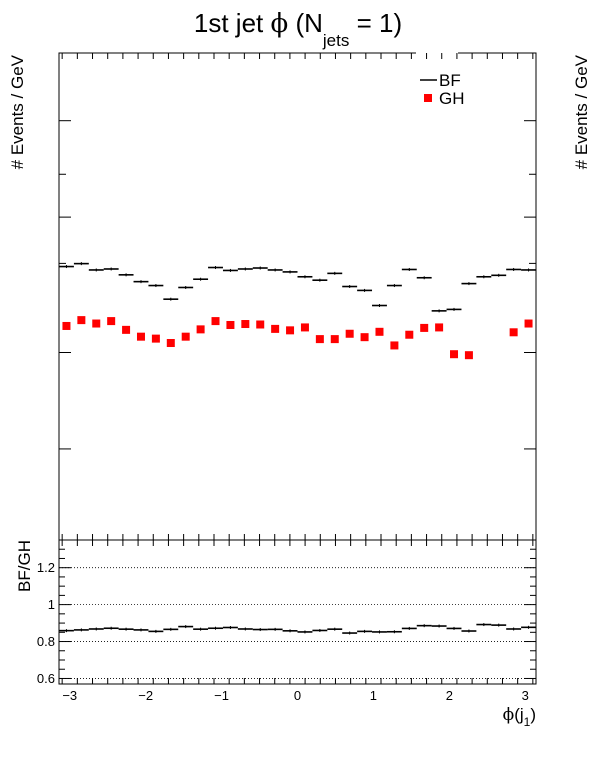 The image size is (596, 772). Describe the element at coordinates (297, 629) in the screenshot. I see `series-ratio` at that location.